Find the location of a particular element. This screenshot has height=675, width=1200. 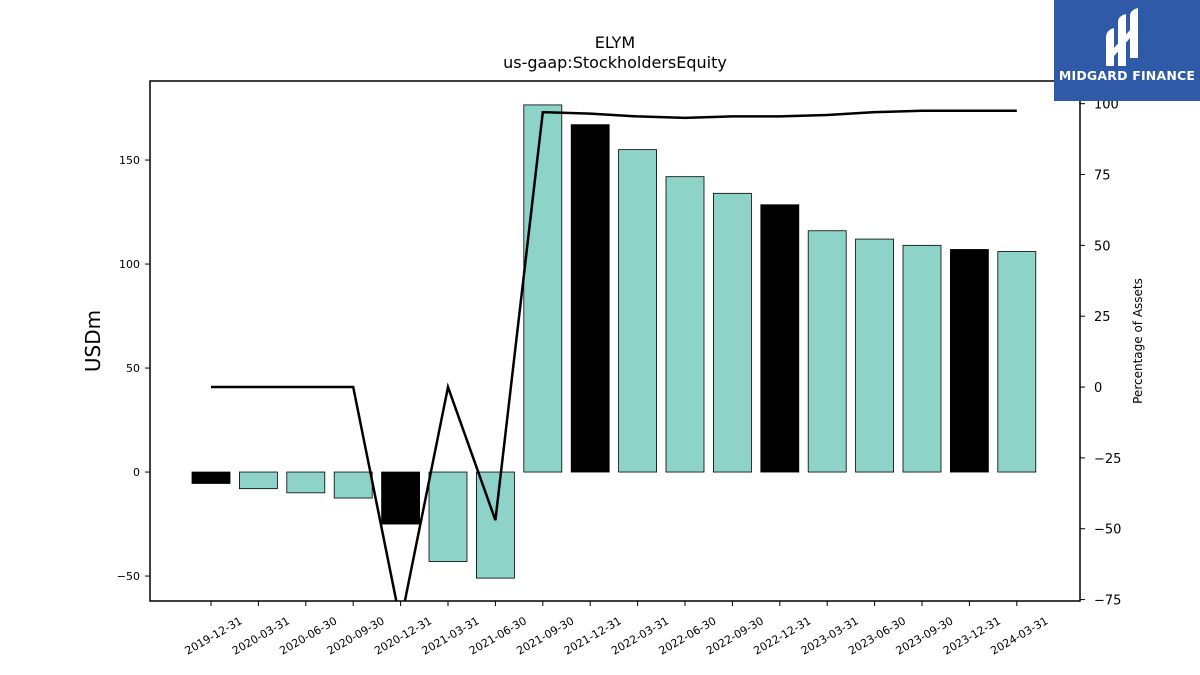

y2-tick-label: −25 is located at coordinates (1107, 459).